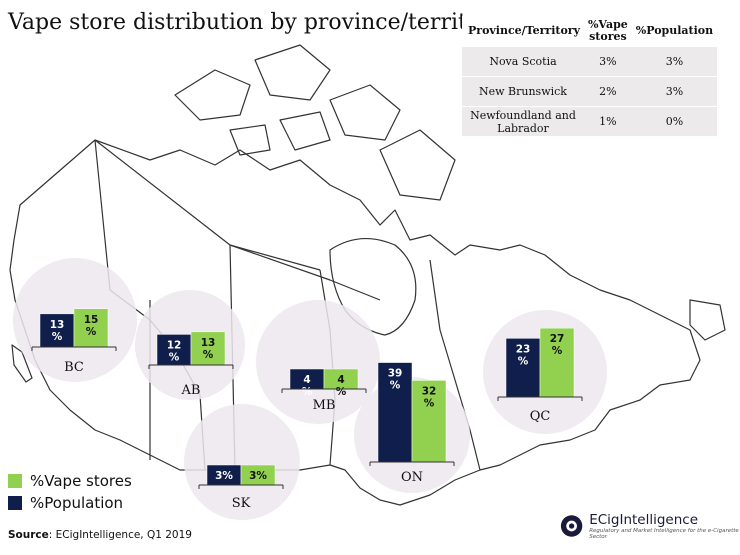 The width and height of the screenshot is (740, 555). Describe the element at coordinates (523, 31) in the screenshot. I see `table-header-province: Province/Territory` at that location.